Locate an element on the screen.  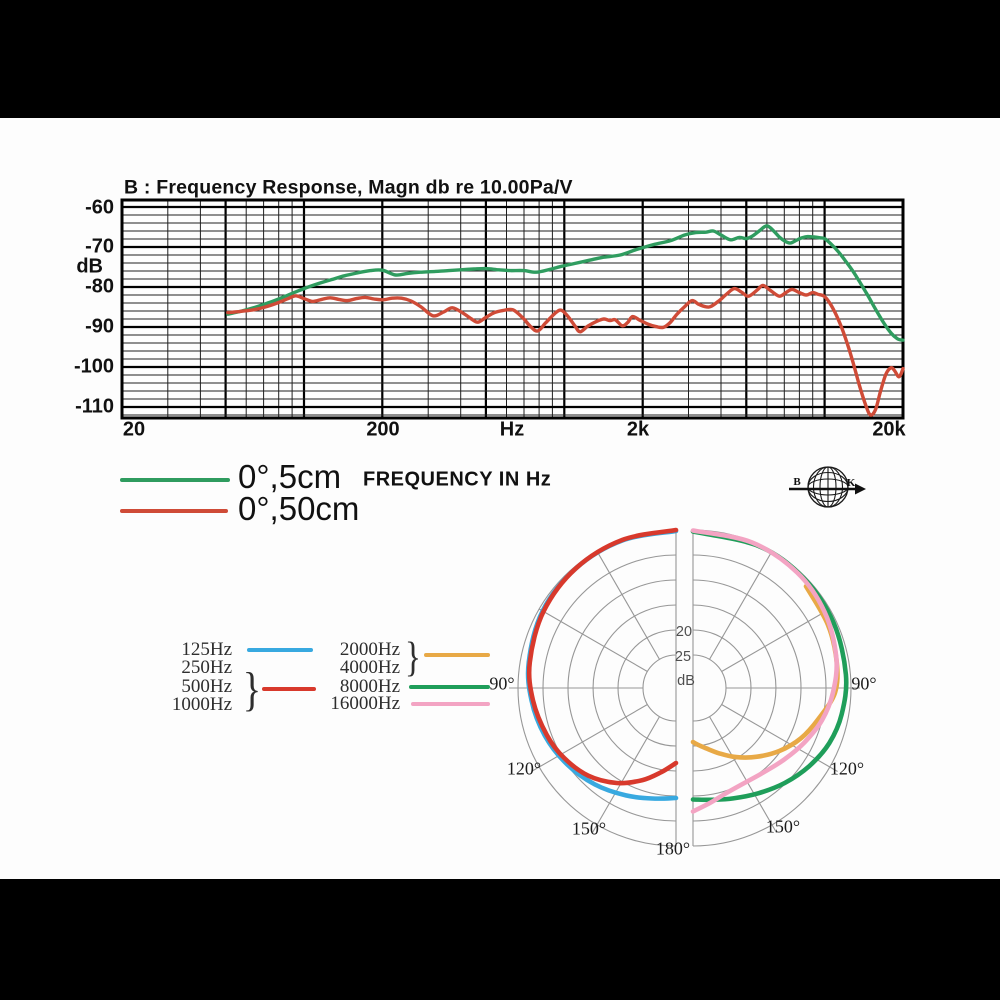
polar-angle-label-120-left: 120° is located at coordinates (524, 768).